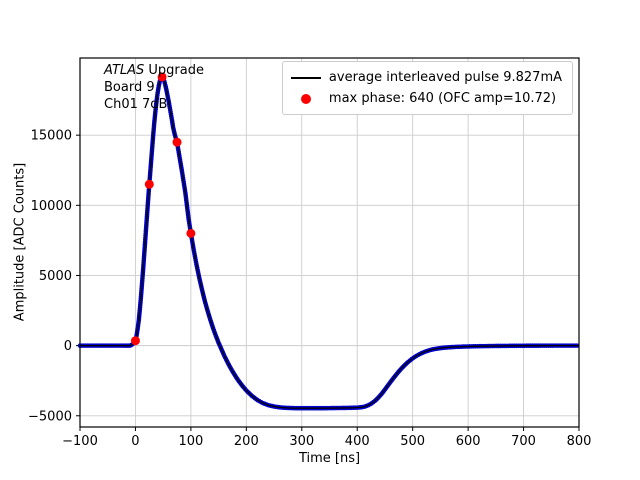 This screenshot has width=640, height=480. What do you see at coordinates (80, 441) in the screenshot?
I see `x-tick-label: −100` at bounding box center [80, 441].